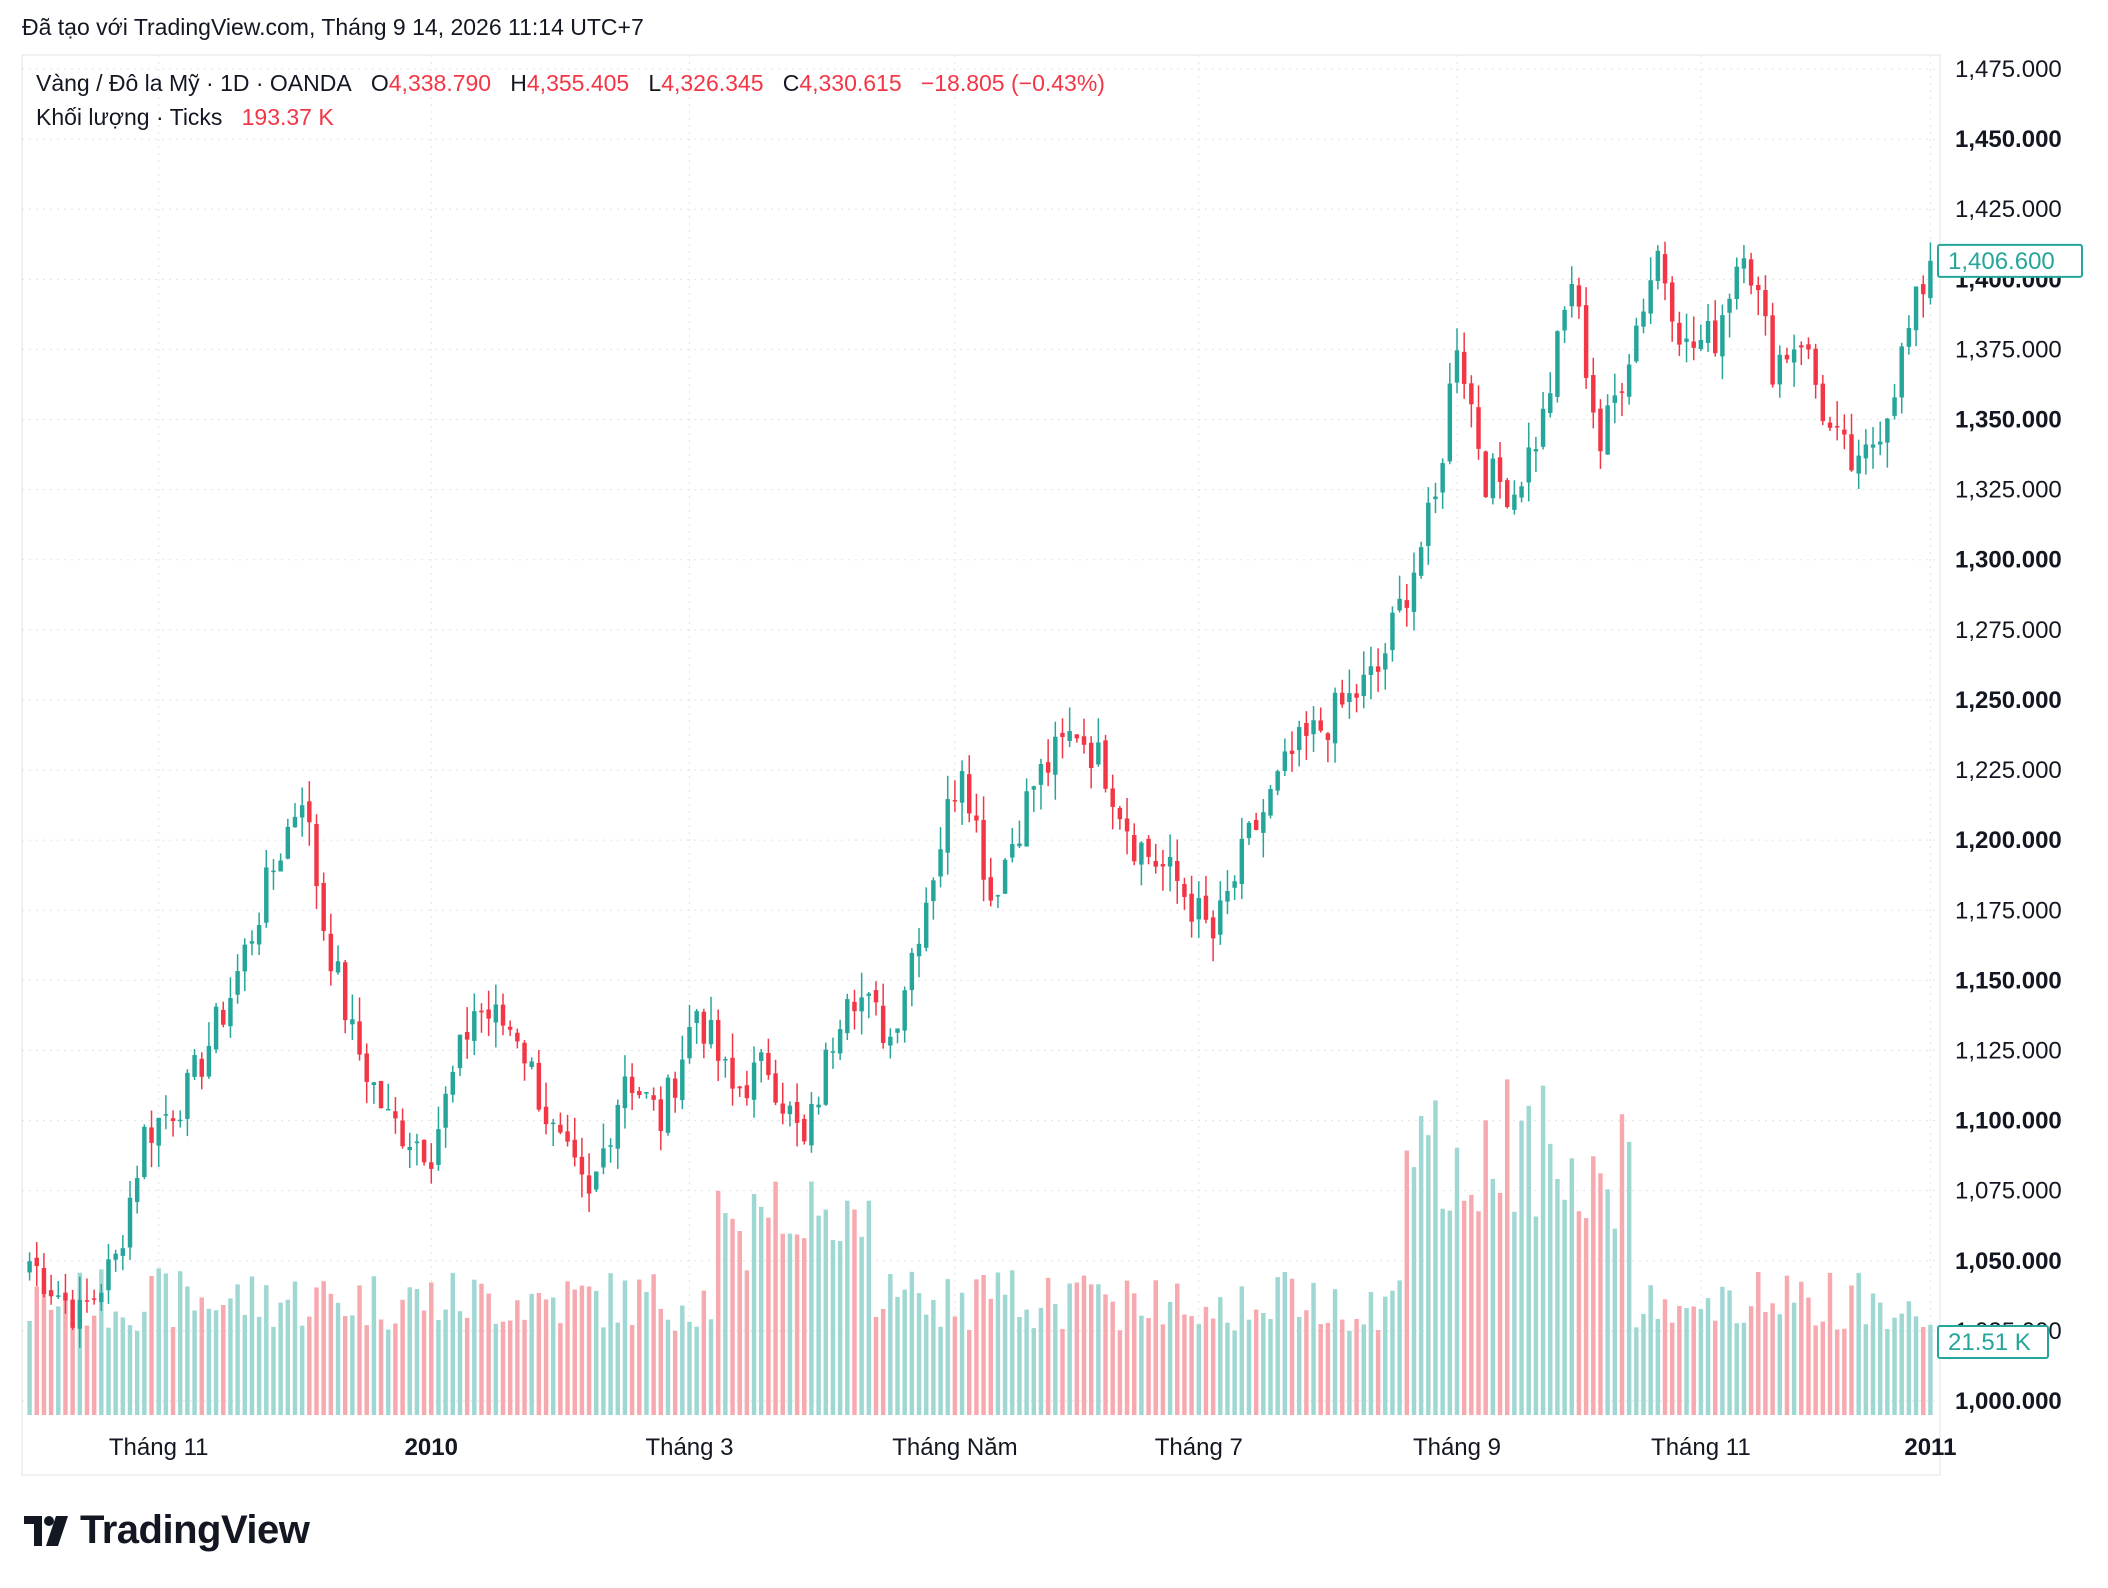  What do you see at coordinates (2008, 1191) in the screenshot?
I see `y-tick-label: 1,075.000` at bounding box center [2008, 1191].